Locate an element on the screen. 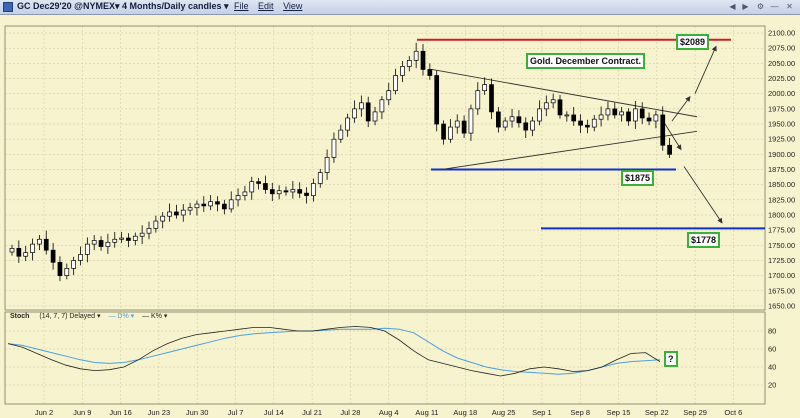  callout-target: $1778 is located at coordinates (704, 240).